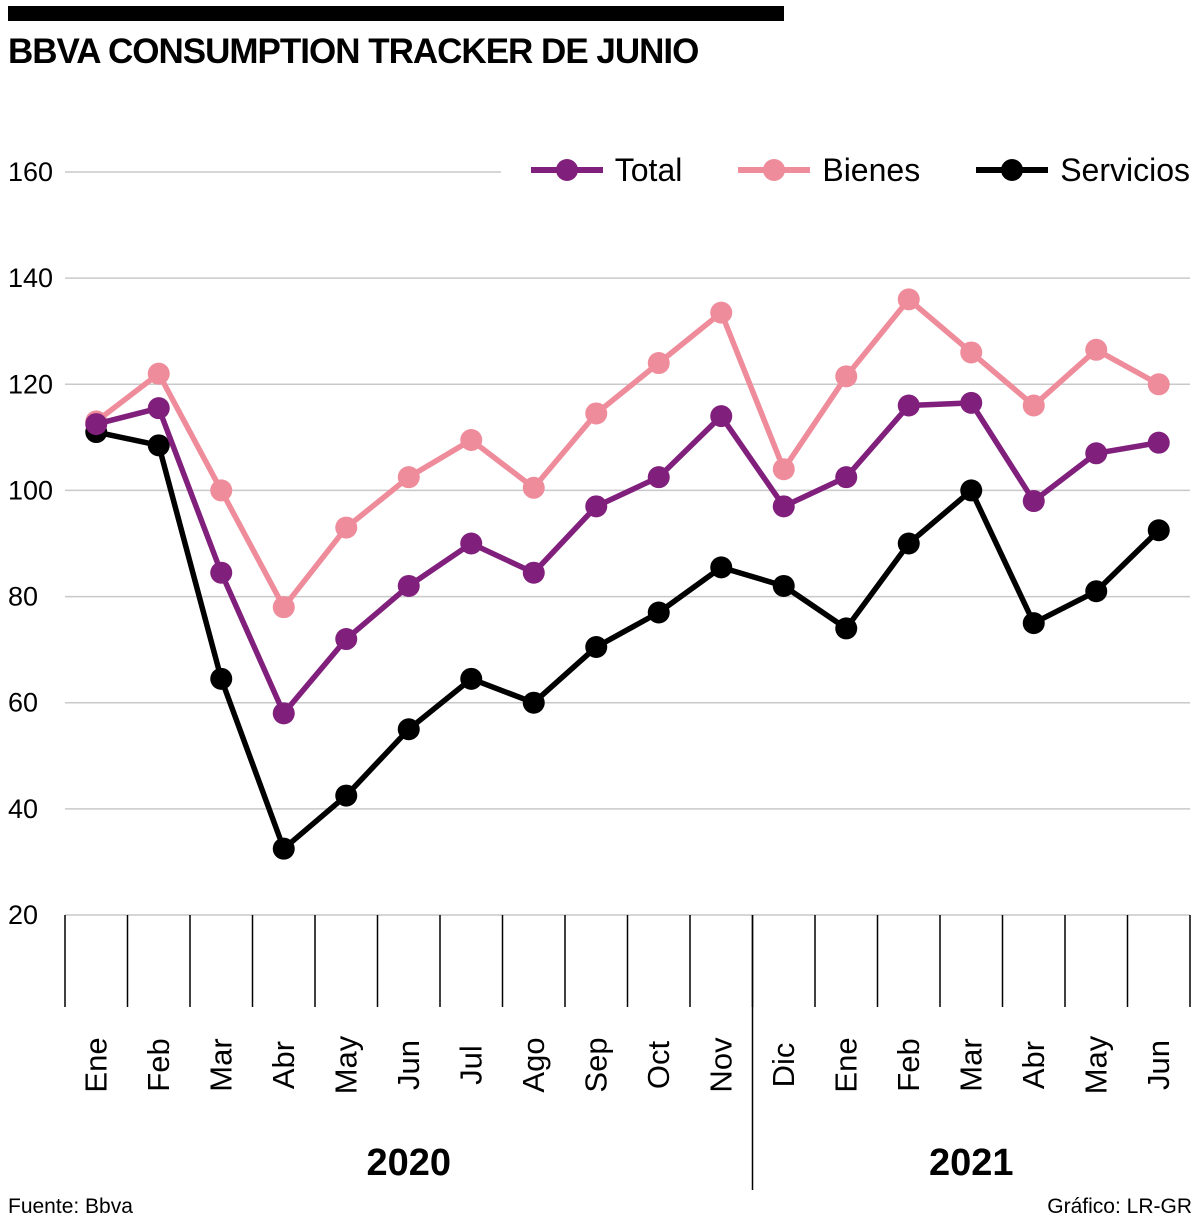 The height and width of the screenshot is (1227, 1200). What do you see at coordinates (30, 278) in the screenshot?
I see `y-axis-label: 140` at bounding box center [30, 278].